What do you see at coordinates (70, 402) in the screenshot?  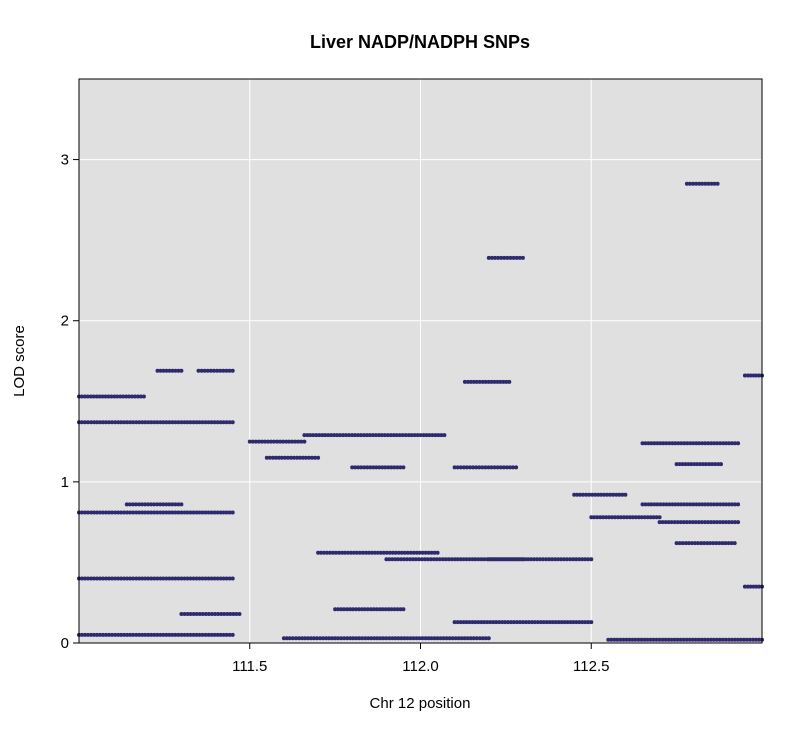 I see `y-axis-ticks: 0 1 2 3` at bounding box center [70, 402].